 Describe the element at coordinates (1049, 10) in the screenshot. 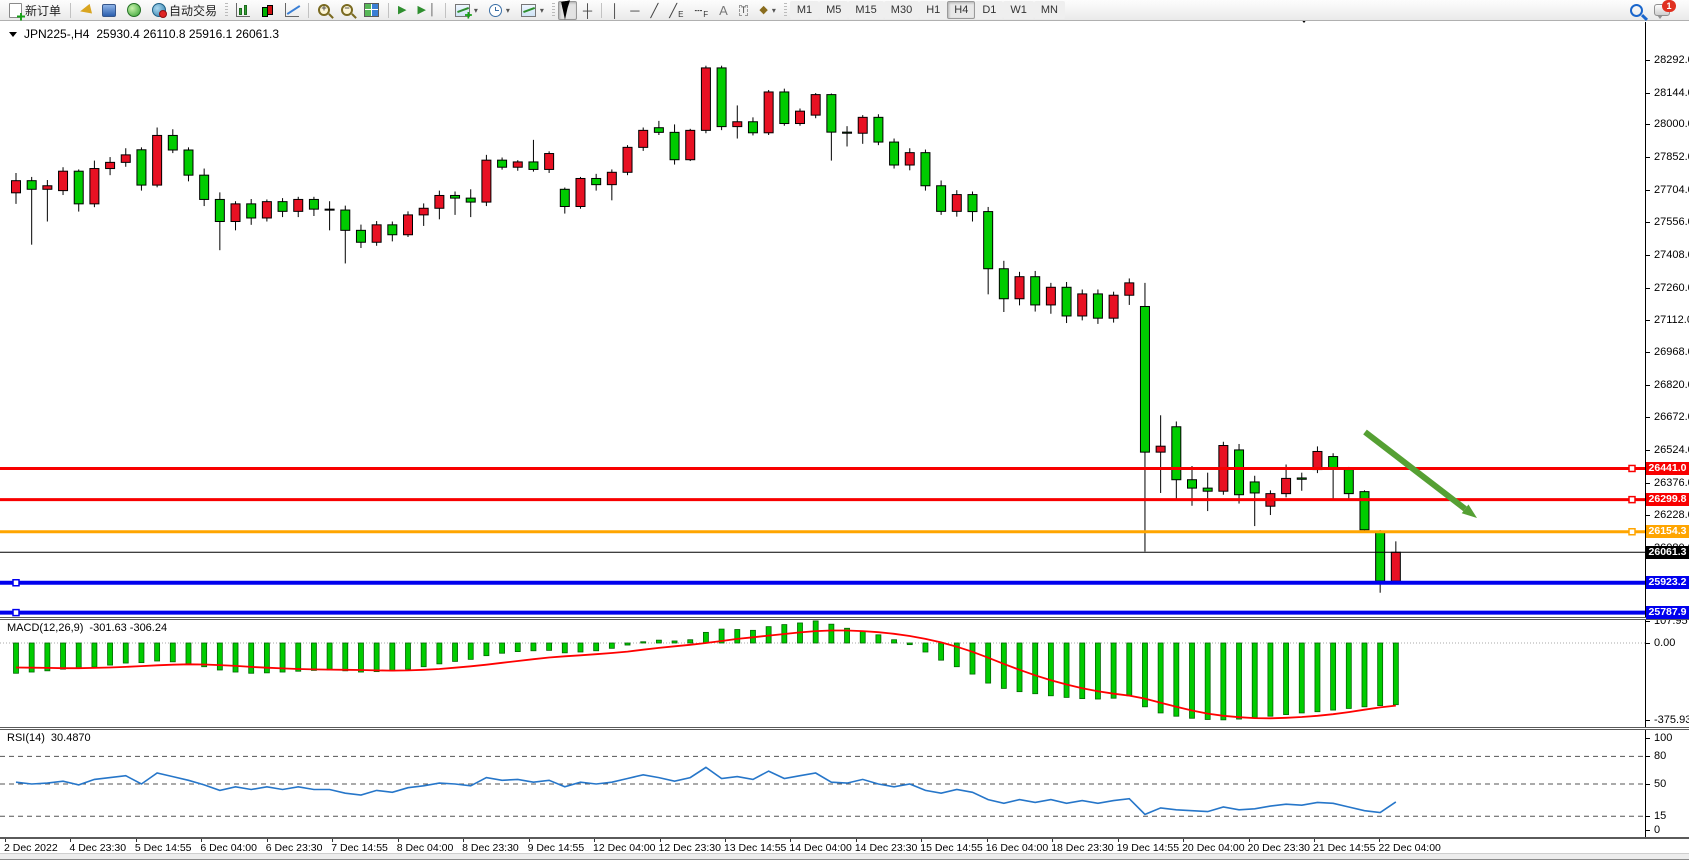

I see `timeframe-button-mn: MN` at that location.